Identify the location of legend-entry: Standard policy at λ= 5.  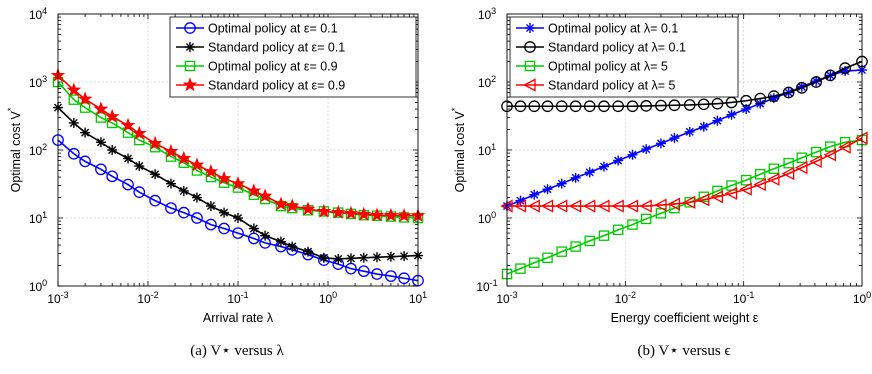
(596, 85).